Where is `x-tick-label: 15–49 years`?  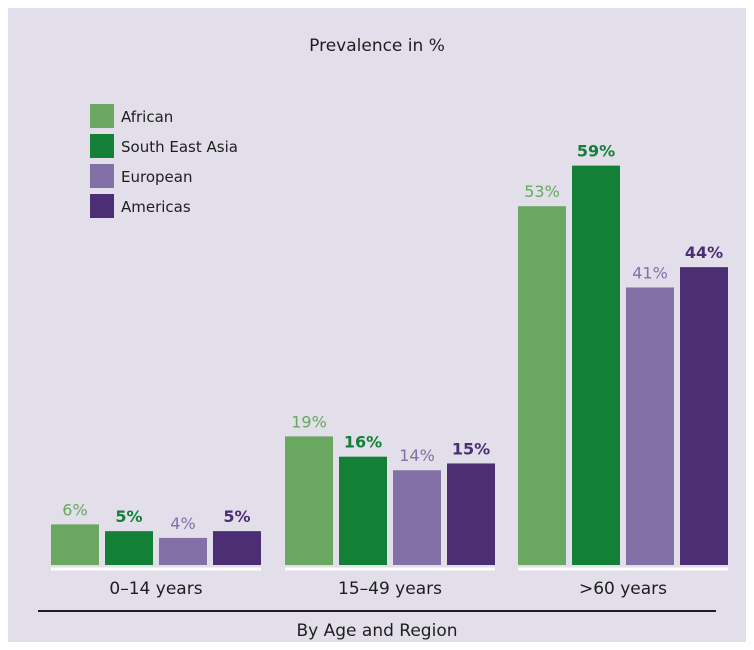
x-tick-label: 15–49 years is located at coordinates (390, 589).